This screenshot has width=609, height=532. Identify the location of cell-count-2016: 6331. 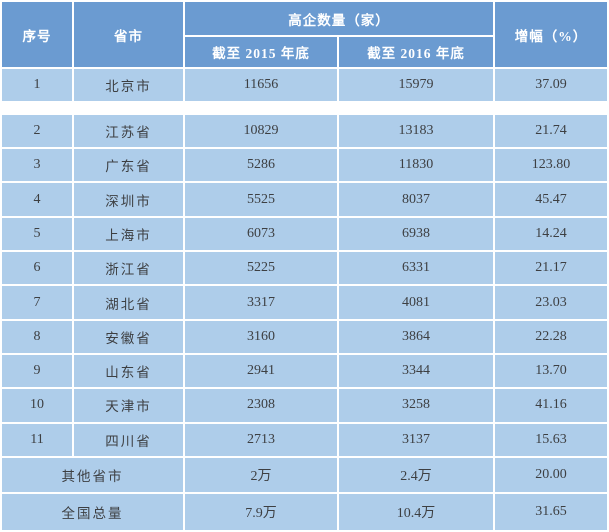
(416, 268).